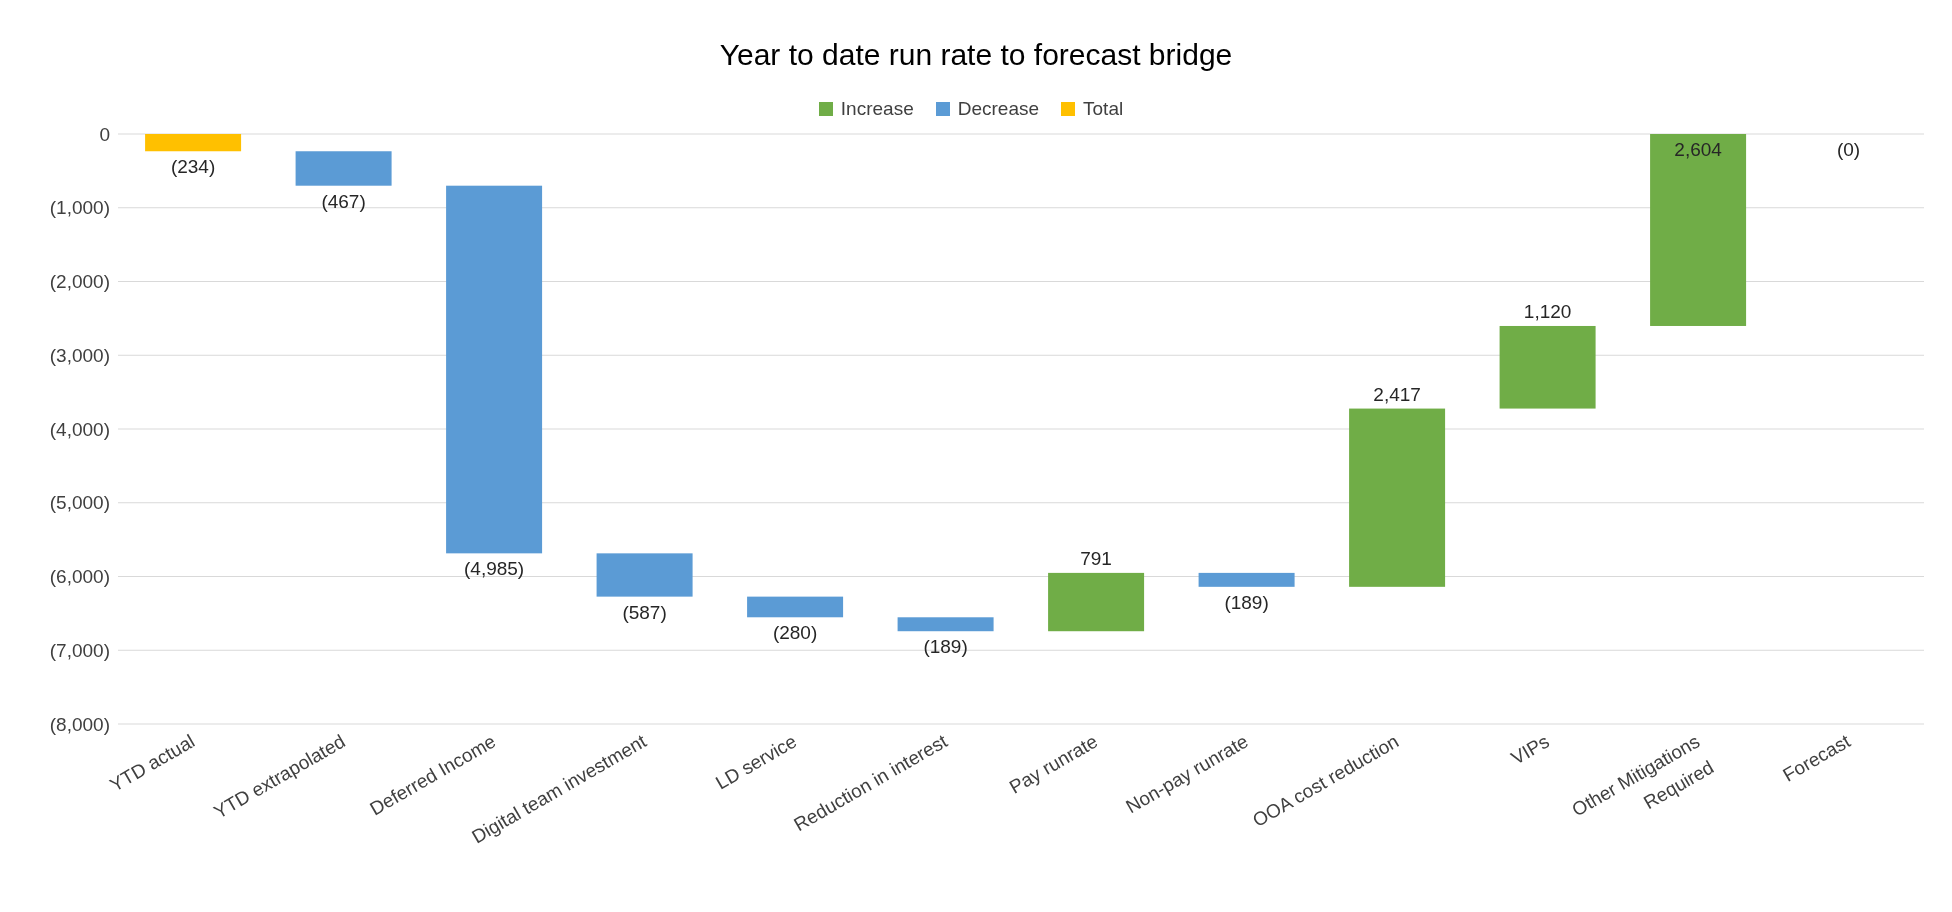  I want to click on data-label: (587), so click(644, 612).